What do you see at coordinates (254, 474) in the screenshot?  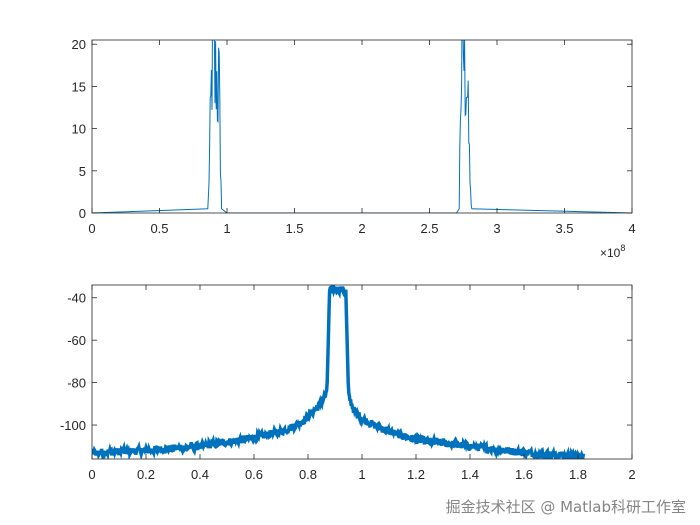 I see `x-tick-label: 0.6` at bounding box center [254, 474].